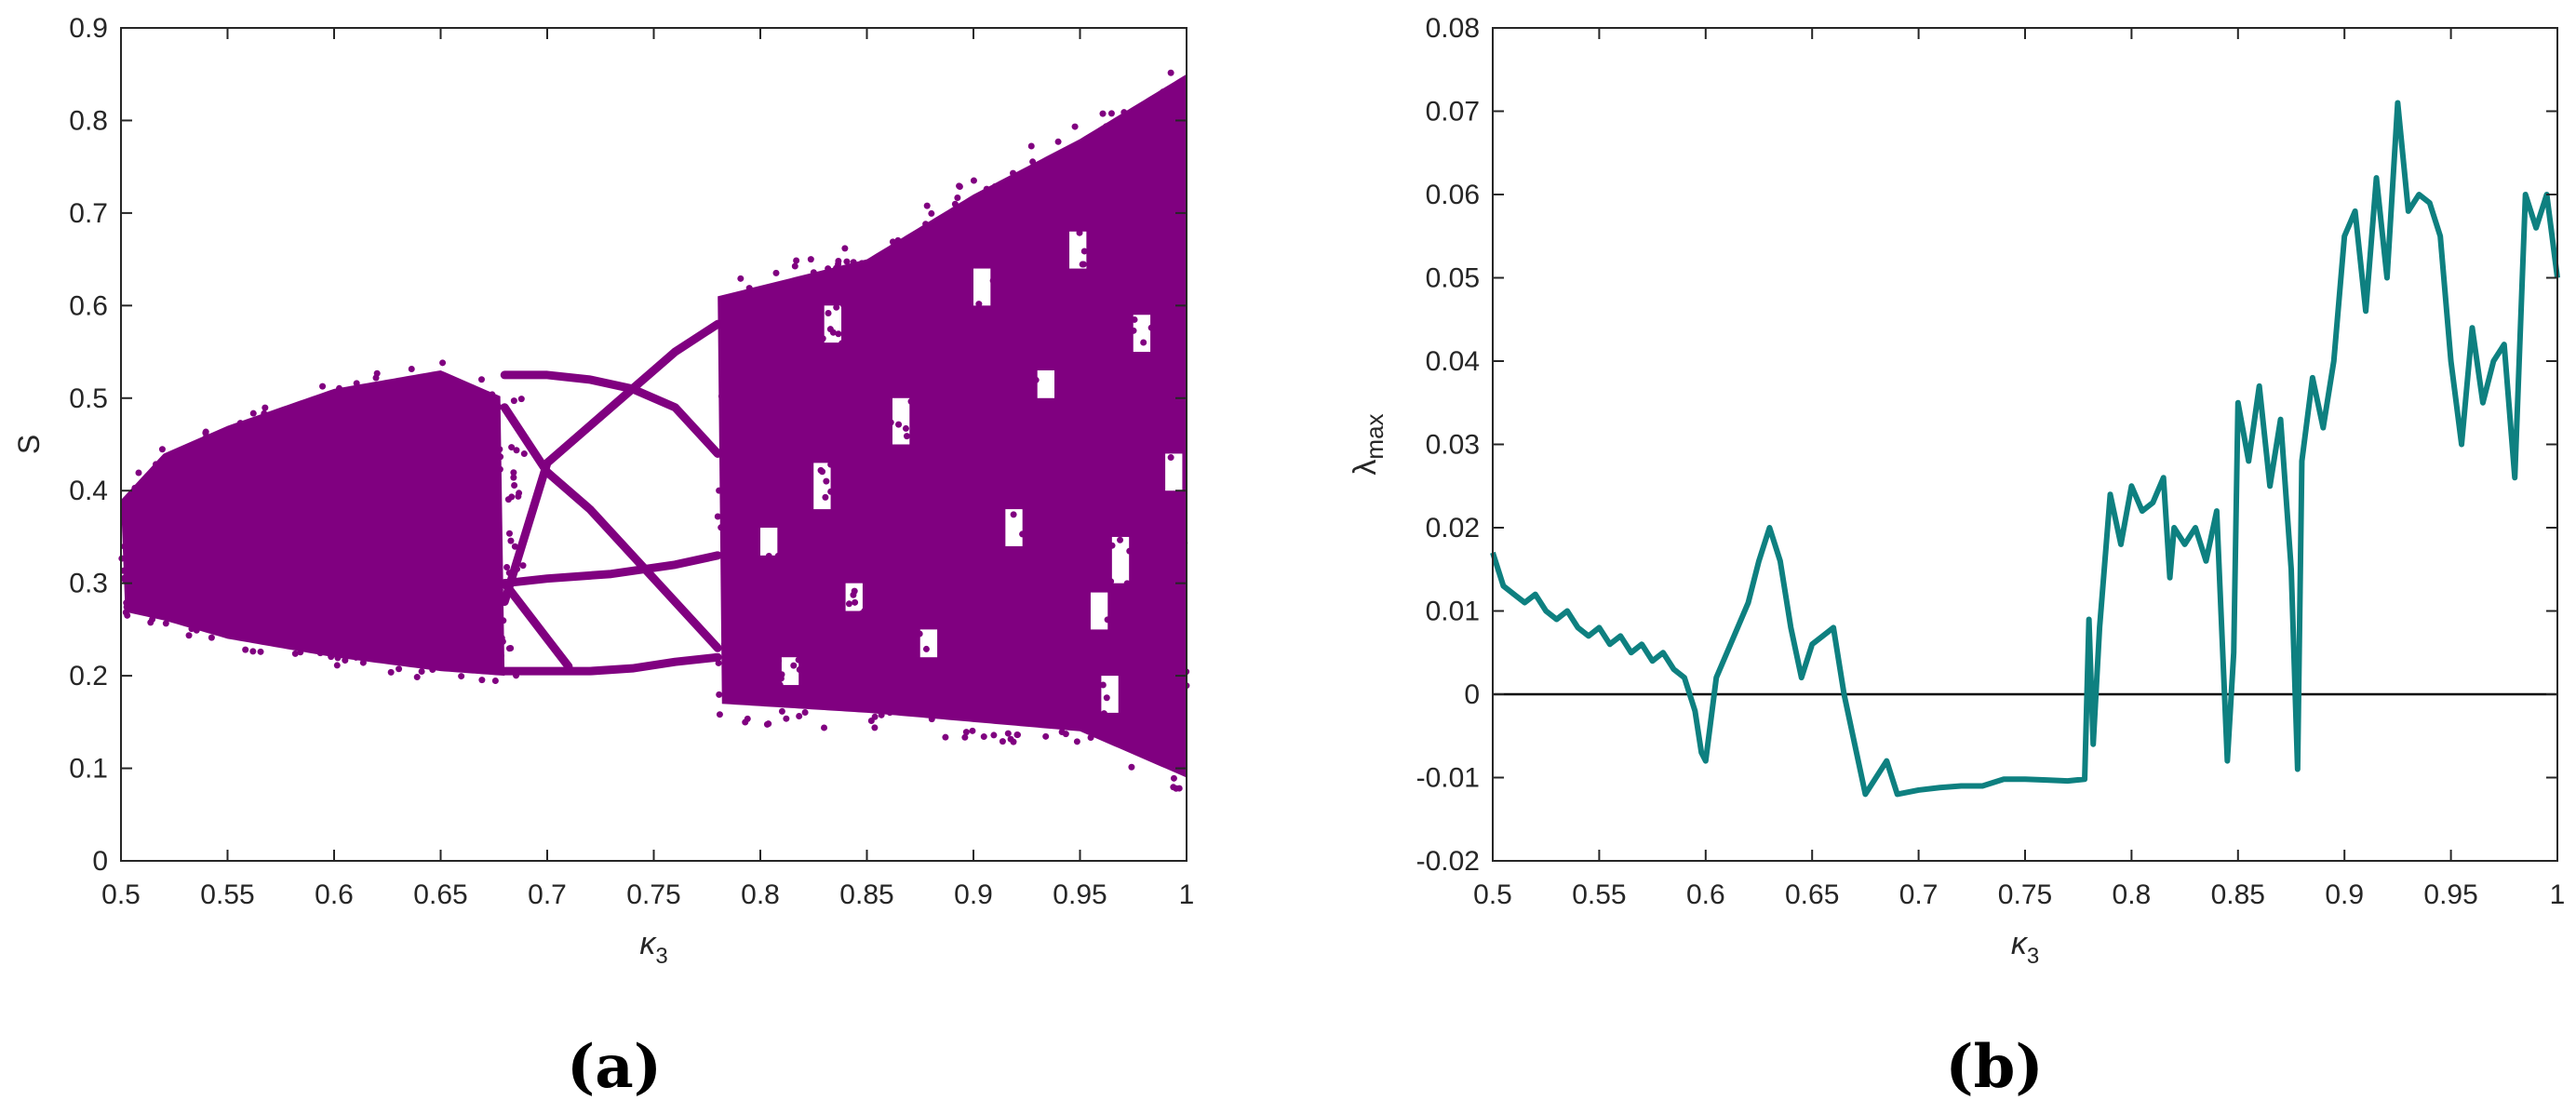 Image resolution: width=2576 pixels, height=1114 pixels. What do you see at coordinates (1448, 778) in the screenshot?
I see `b-y-tick-label: -0.01` at bounding box center [1448, 778].